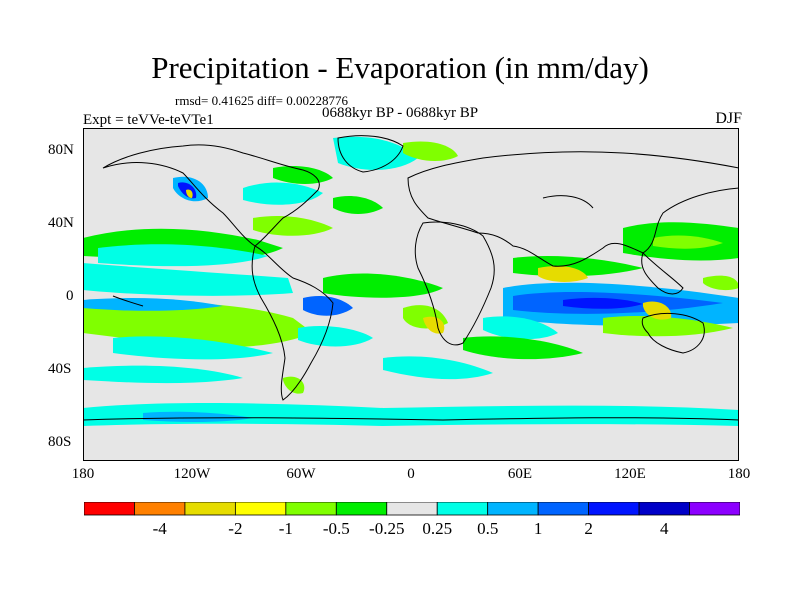 The image size is (800, 600). What do you see at coordinates (488, 528) in the screenshot?
I see `colorbar-label: 0.5` at bounding box center [488, 528].